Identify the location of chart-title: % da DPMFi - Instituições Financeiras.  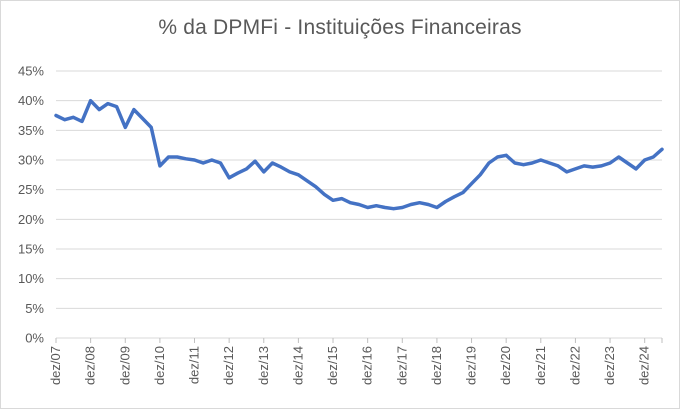
(340, 27).